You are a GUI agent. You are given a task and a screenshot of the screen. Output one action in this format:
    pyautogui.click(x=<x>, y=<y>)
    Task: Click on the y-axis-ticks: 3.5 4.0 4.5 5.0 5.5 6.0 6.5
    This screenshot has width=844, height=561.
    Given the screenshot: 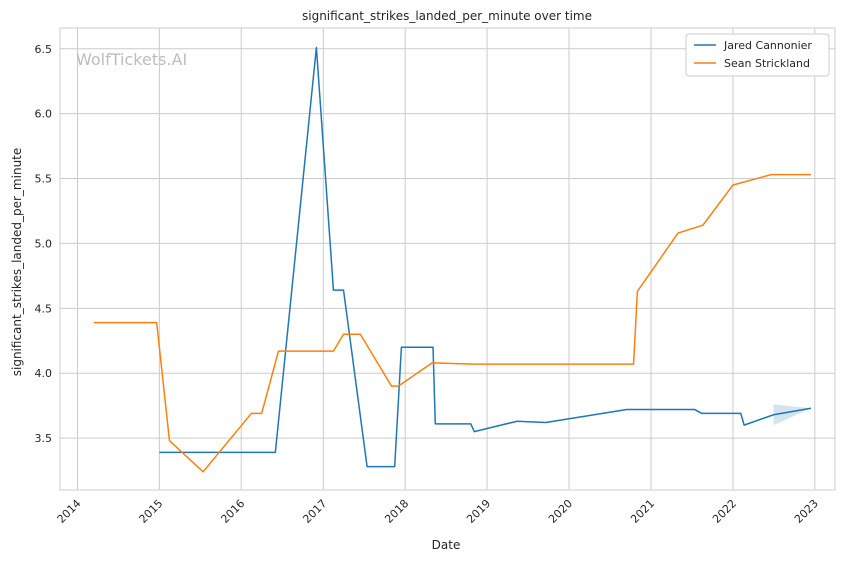 What is the action you would take?
    pyautogui.click(x=44, y=244)
    